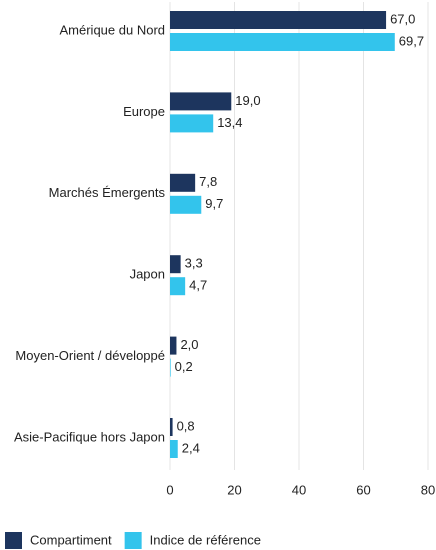 The width and height of the screenshot is (436, 550). What do you see at coordinates (402, 18) in the screenshot?
I see `value-label: 67,0` at bounding box center [402, 18].